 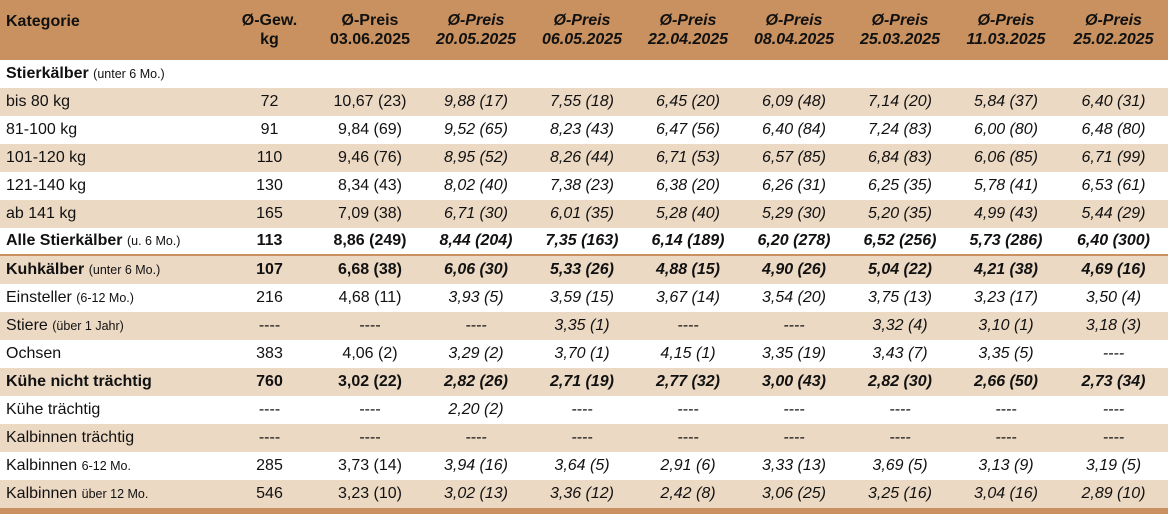 I want to click on row-price: 2,91 (6), so click(x=688, y=465).